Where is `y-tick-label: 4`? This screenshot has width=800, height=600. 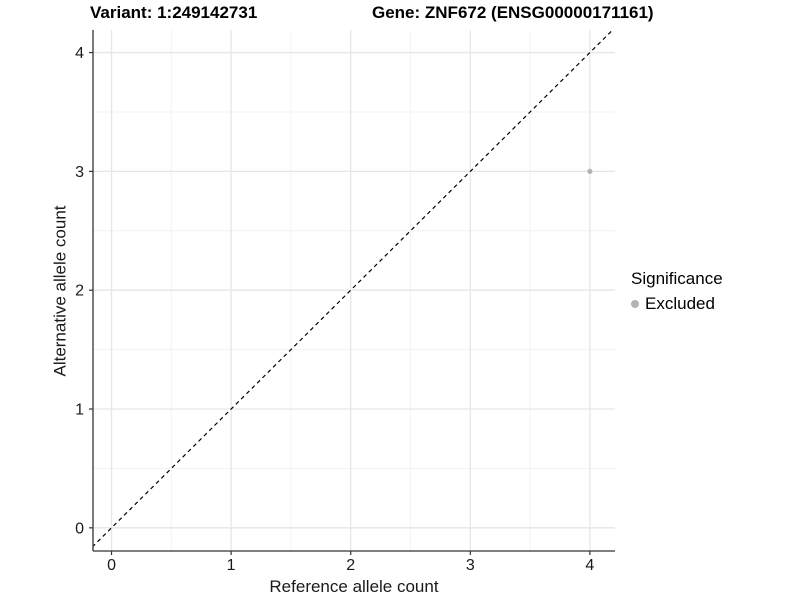
y-tick-label: 4 is located at coordinates (79, 53).